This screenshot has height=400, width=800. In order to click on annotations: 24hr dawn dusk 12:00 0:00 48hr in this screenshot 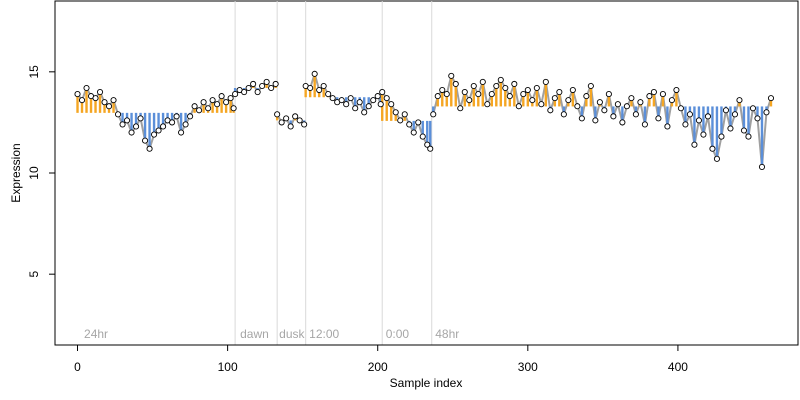, I will do `click(271, 334)`.